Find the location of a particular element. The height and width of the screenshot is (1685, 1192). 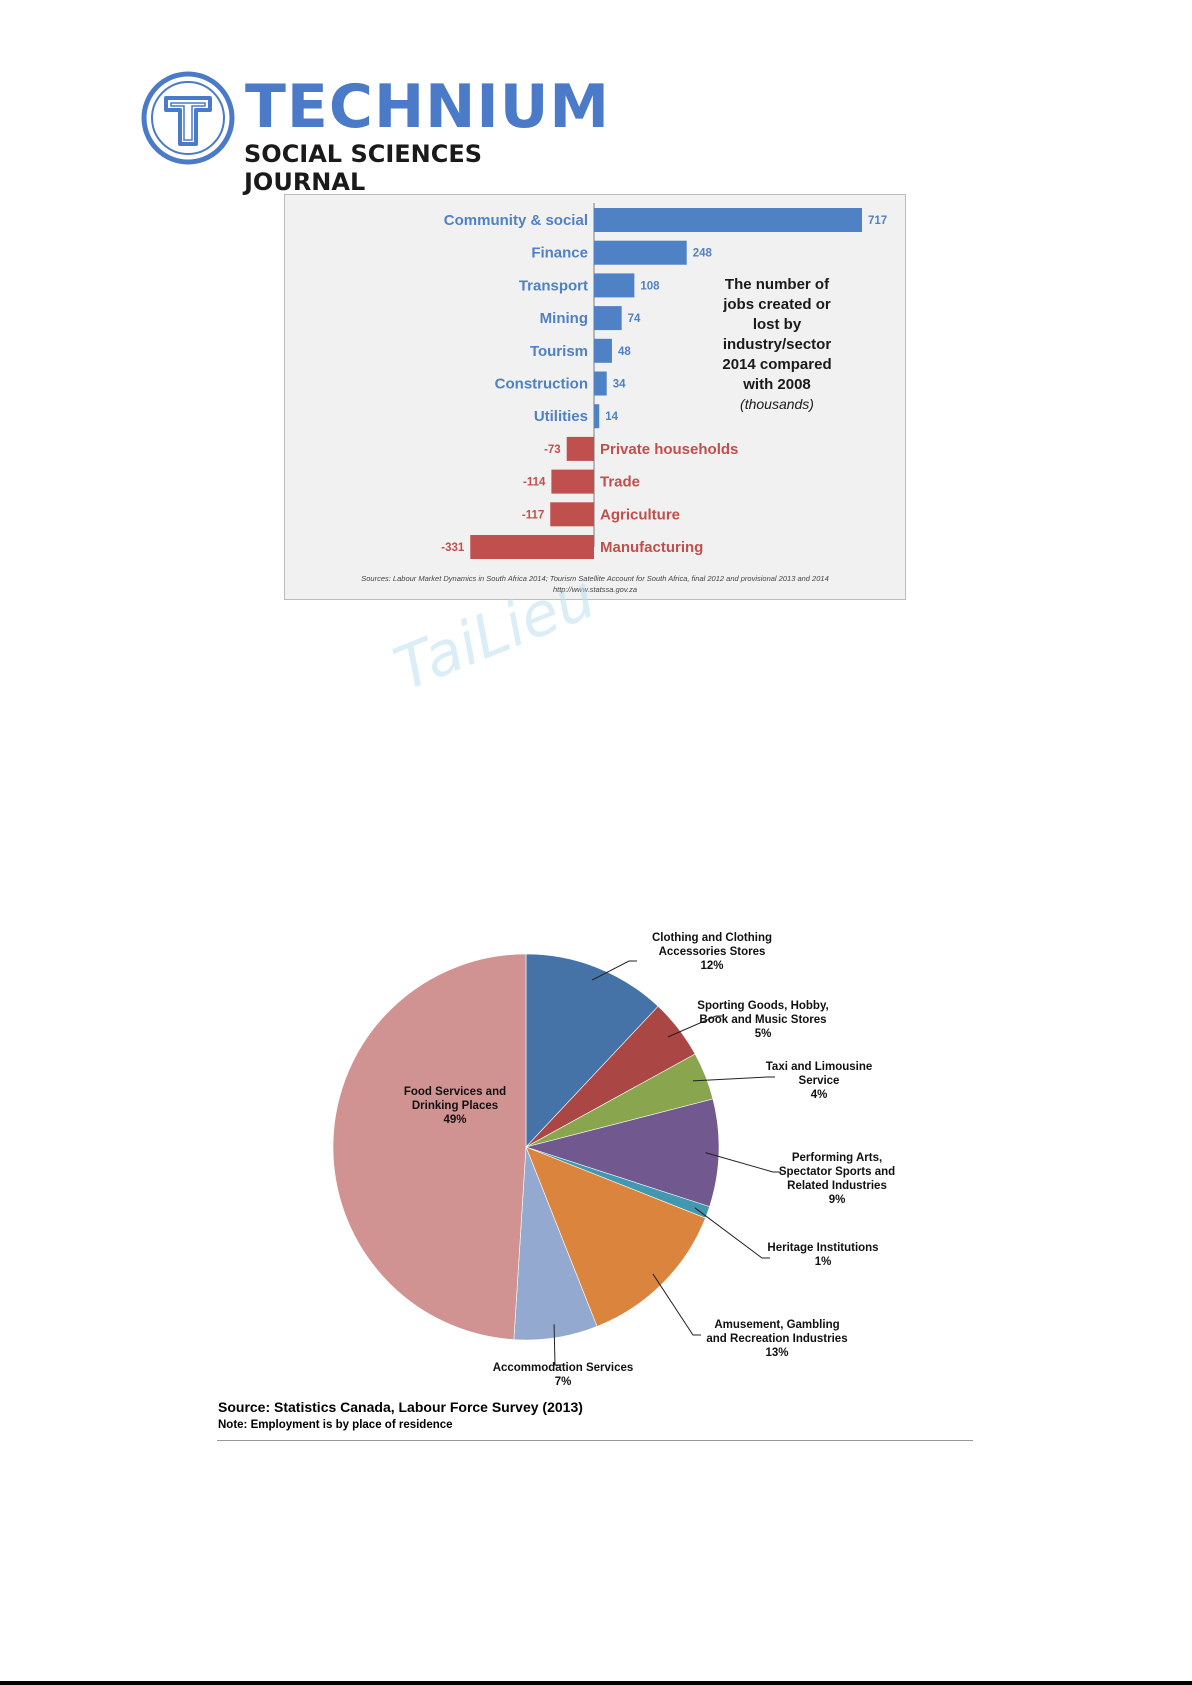

bar-transport is located at coordinates (614, 285).